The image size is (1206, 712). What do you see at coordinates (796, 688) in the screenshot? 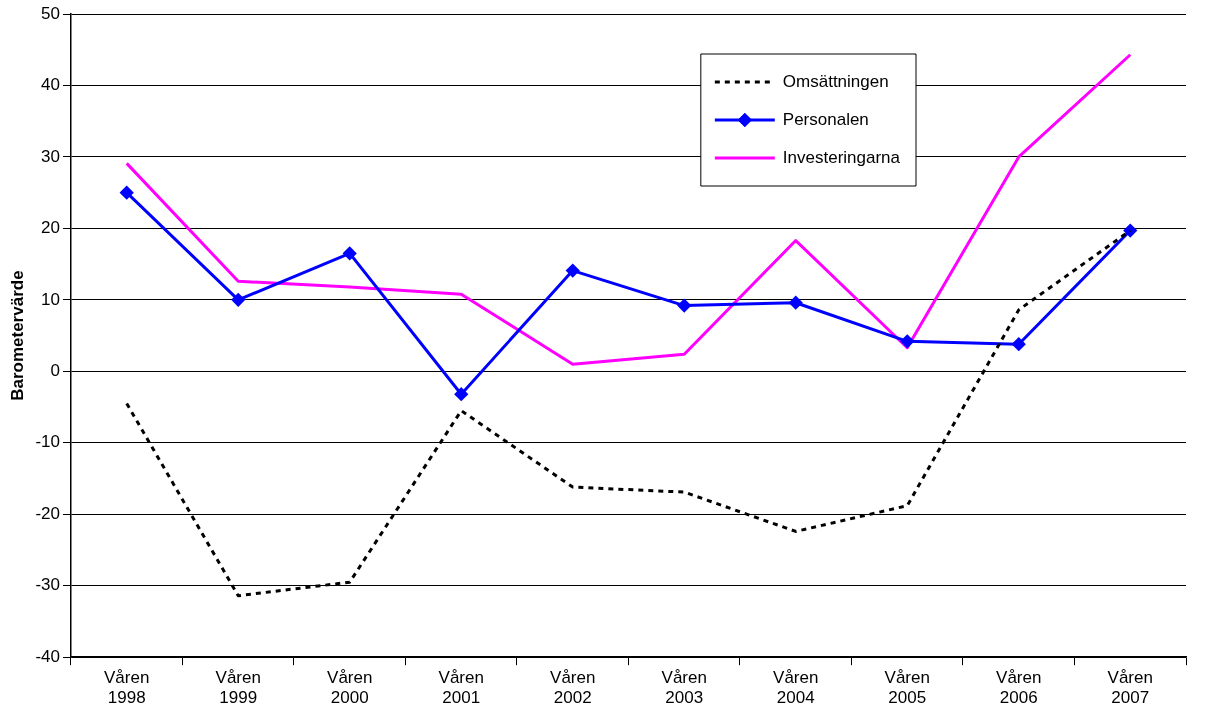
I see `x-tick-label: Våren 2004` at bounding box center [796, 688].